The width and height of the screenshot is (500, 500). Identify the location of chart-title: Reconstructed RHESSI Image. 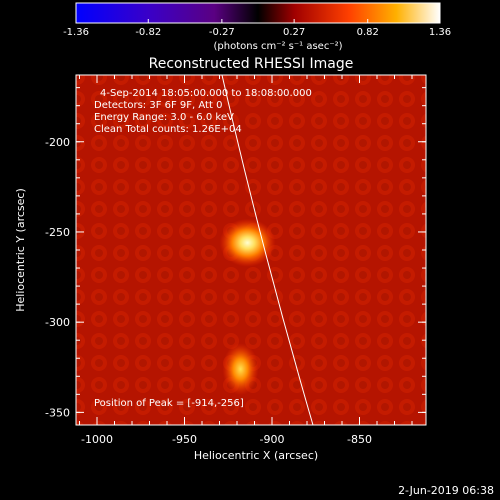
(251, 64).